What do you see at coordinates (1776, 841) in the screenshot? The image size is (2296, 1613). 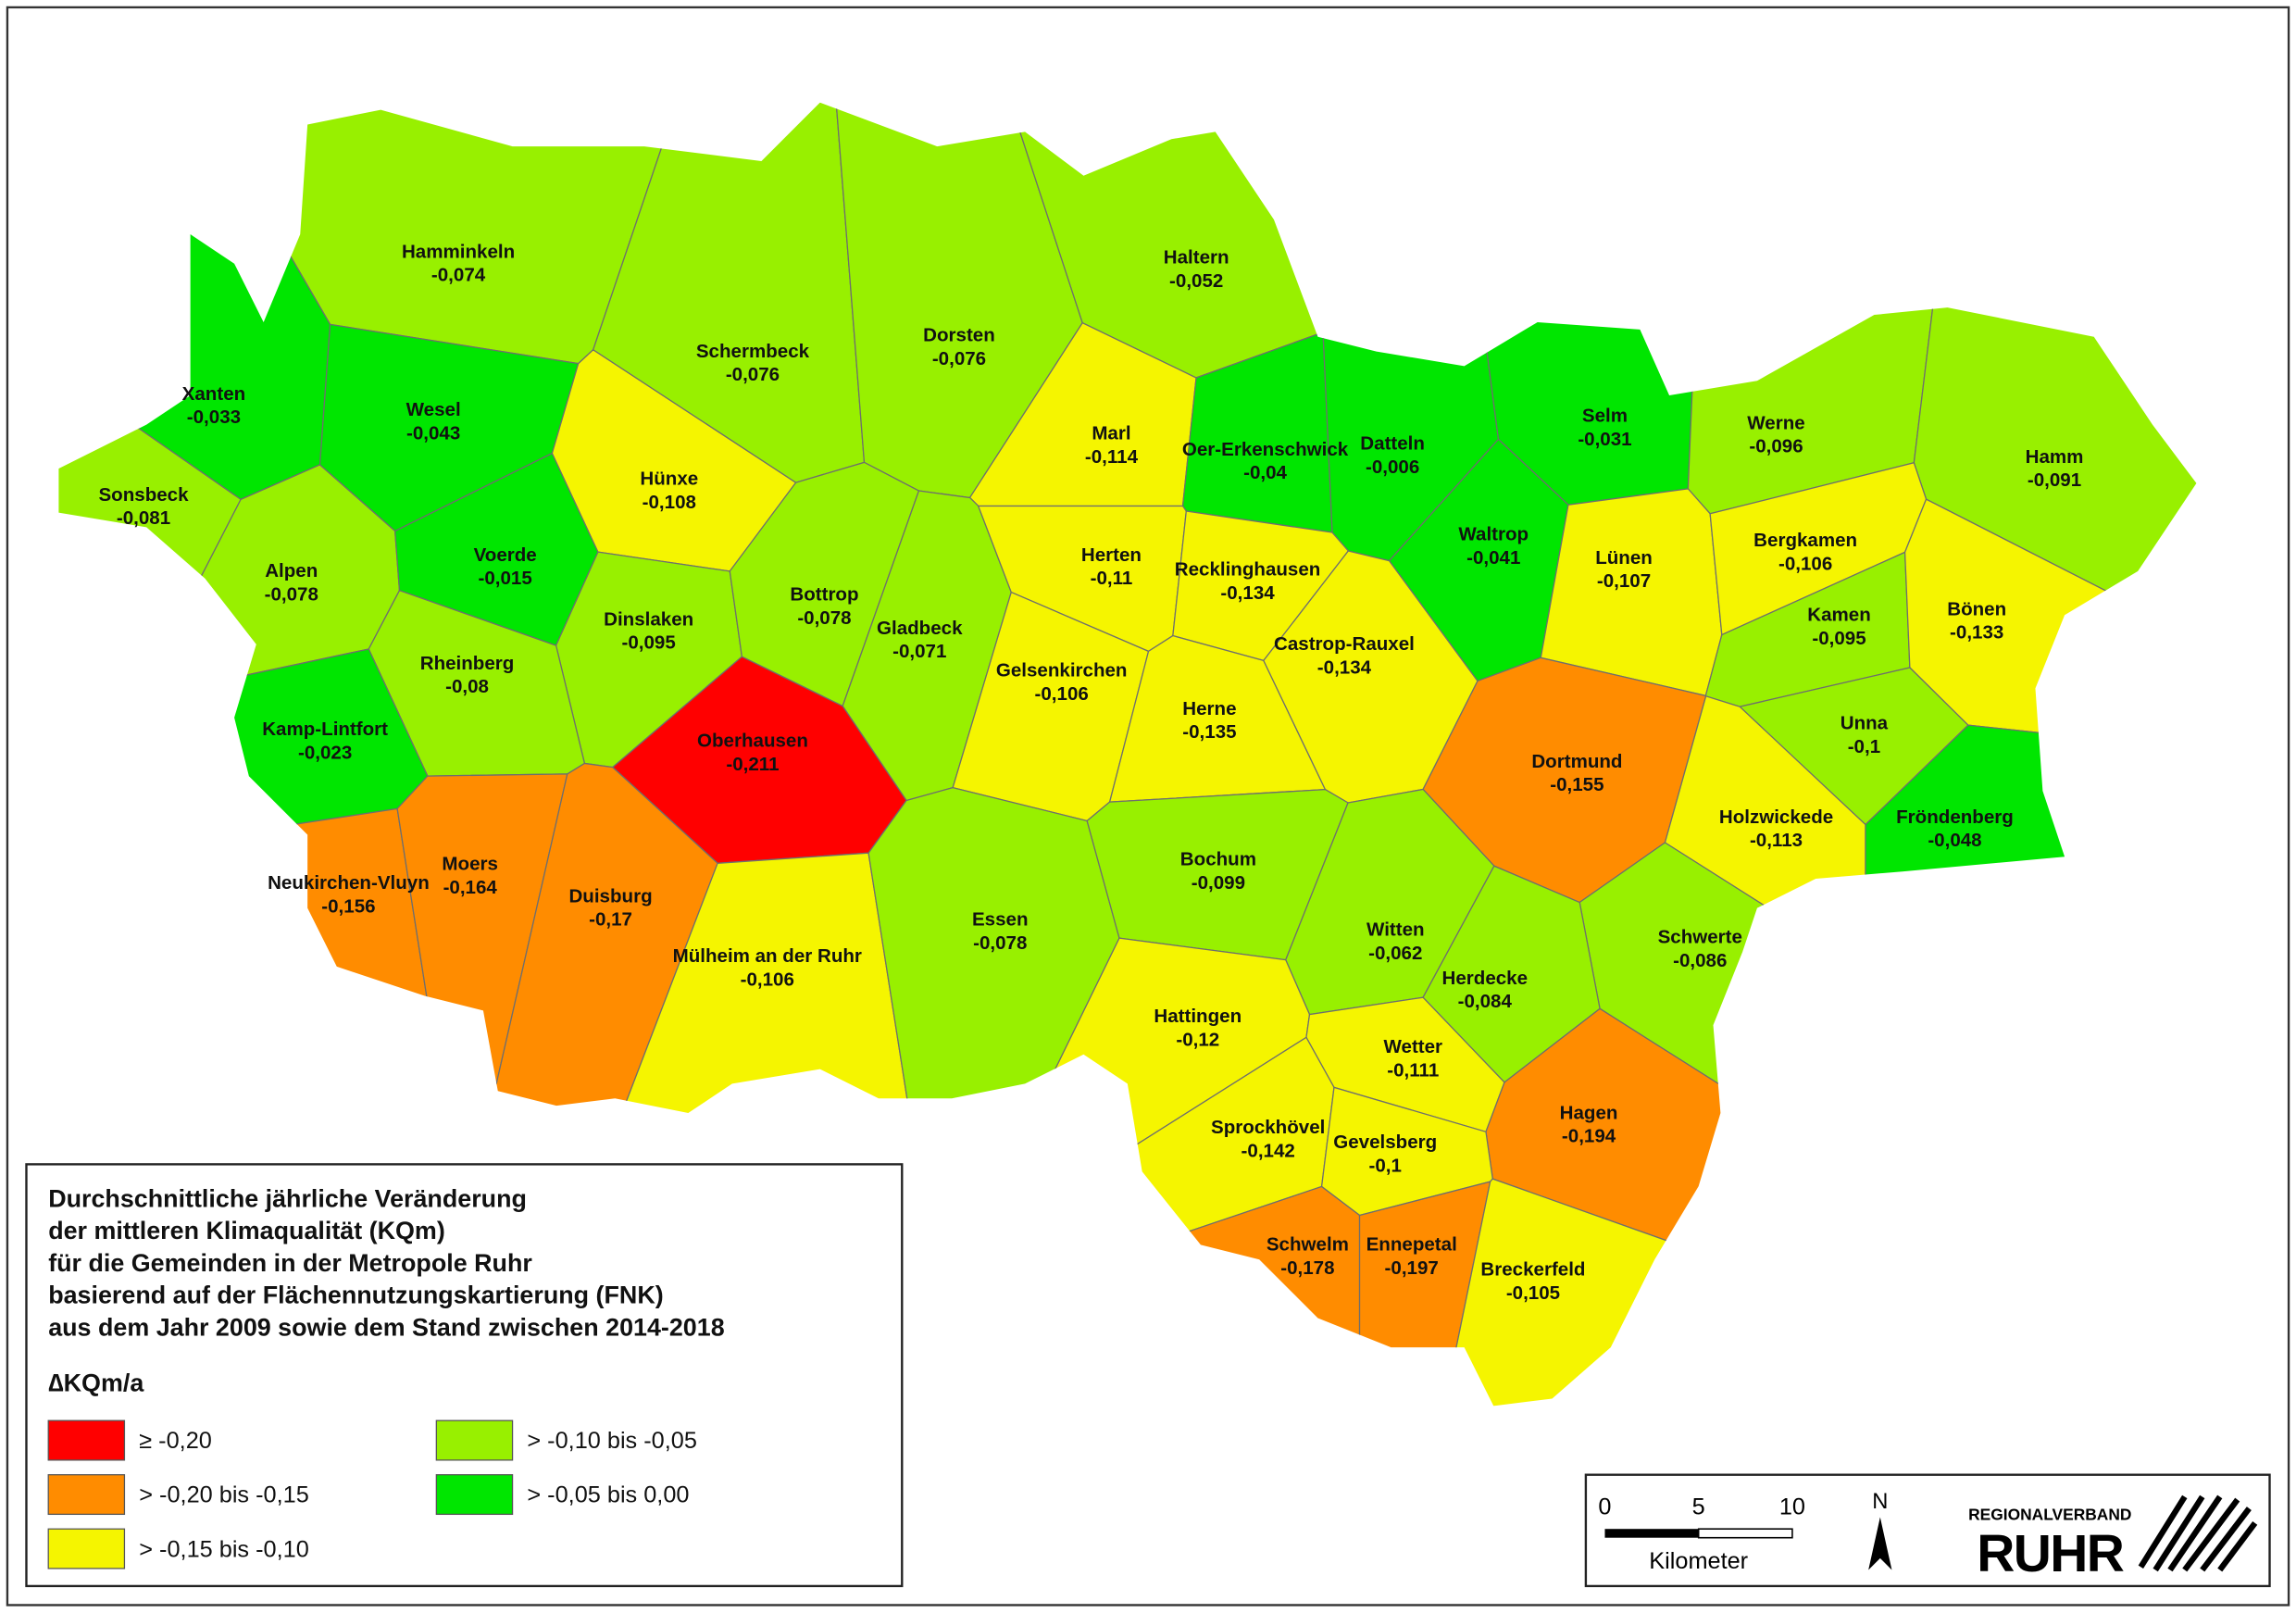 I see `municipality-value: -0,113` at bounding box center [1776, 841].